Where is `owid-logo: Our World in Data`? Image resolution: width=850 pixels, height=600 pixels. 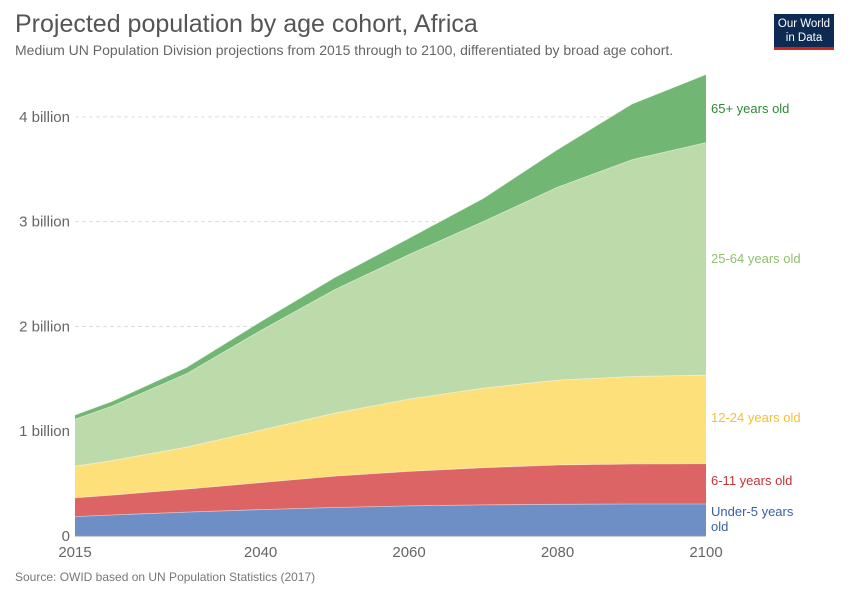
owid-logo: Our World in Data is located at coordinates (804, 32).